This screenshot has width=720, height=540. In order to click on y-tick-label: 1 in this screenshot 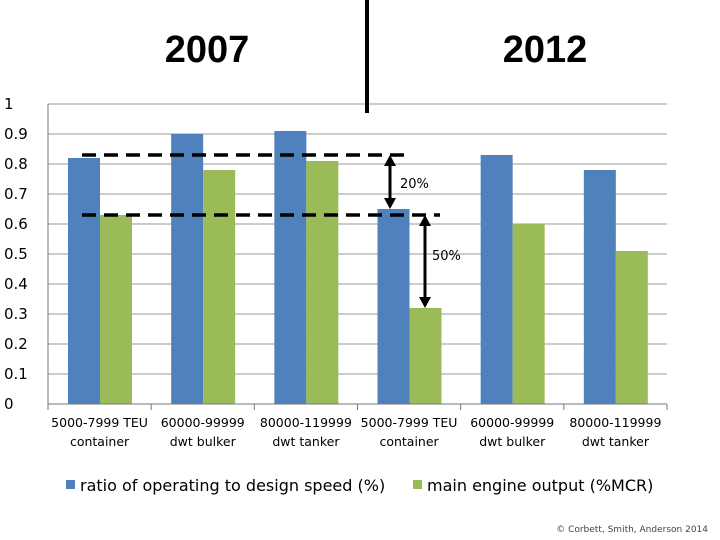, I will do `click(9, 104)`.